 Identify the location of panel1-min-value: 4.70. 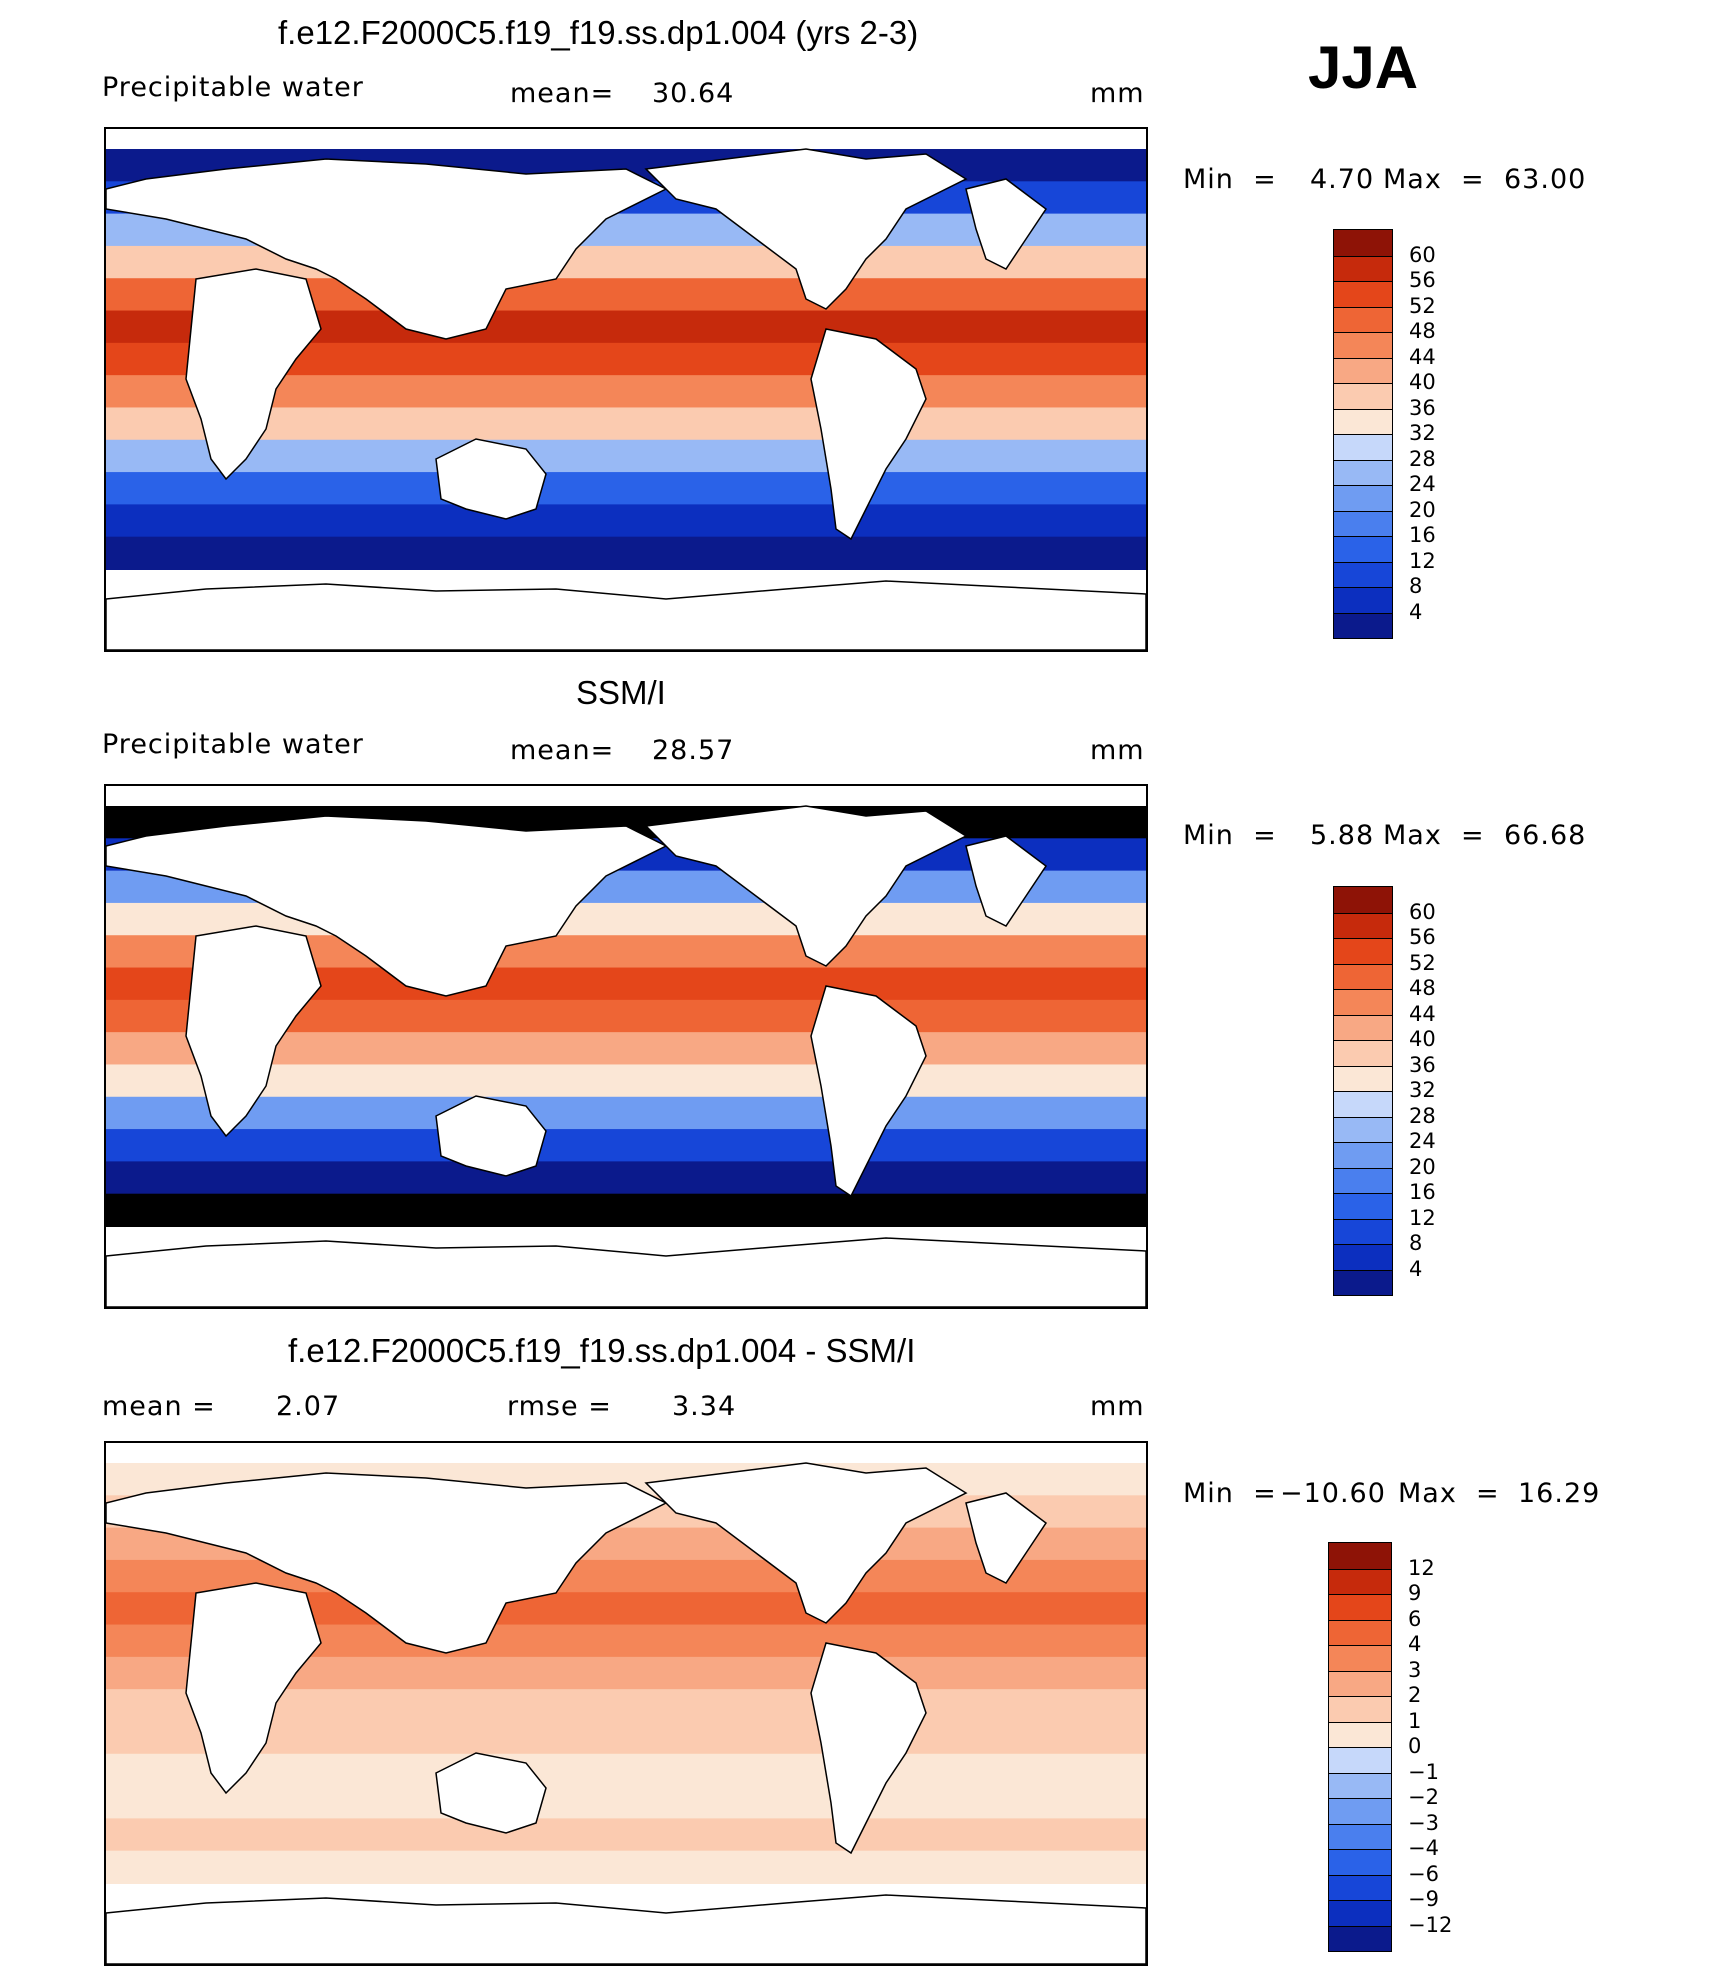
(1342, 179).